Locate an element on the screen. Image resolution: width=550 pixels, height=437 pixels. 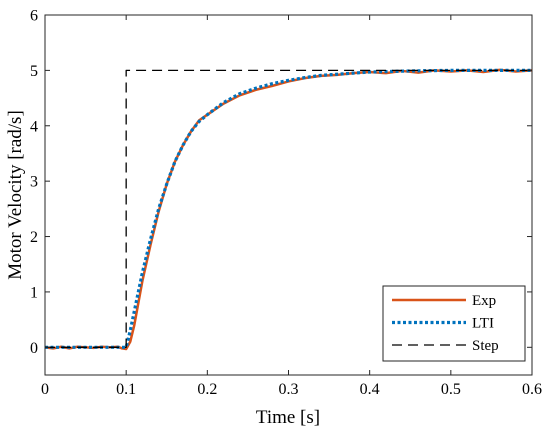
y-tick-label: 0 is located at coordinates (34, 348).